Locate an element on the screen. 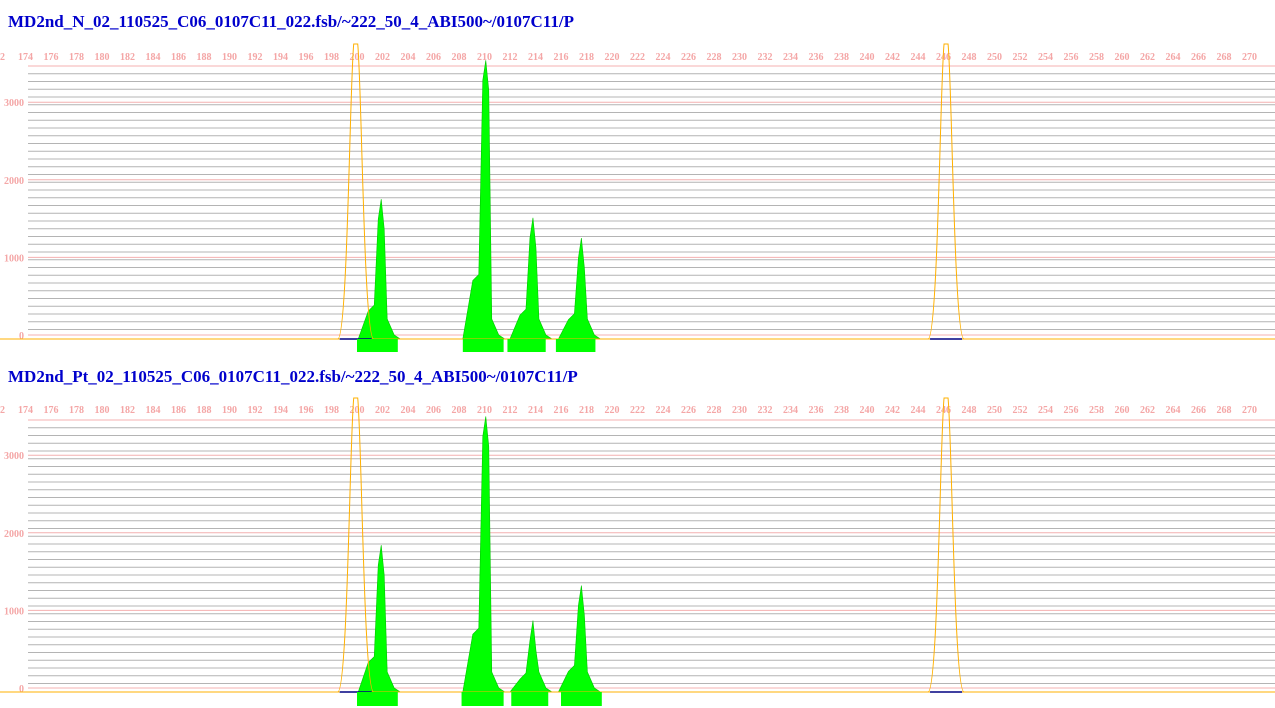 This screenshot has width=1275, height=708. y-tick-label: 3000 is located at coordinates (14, 103).